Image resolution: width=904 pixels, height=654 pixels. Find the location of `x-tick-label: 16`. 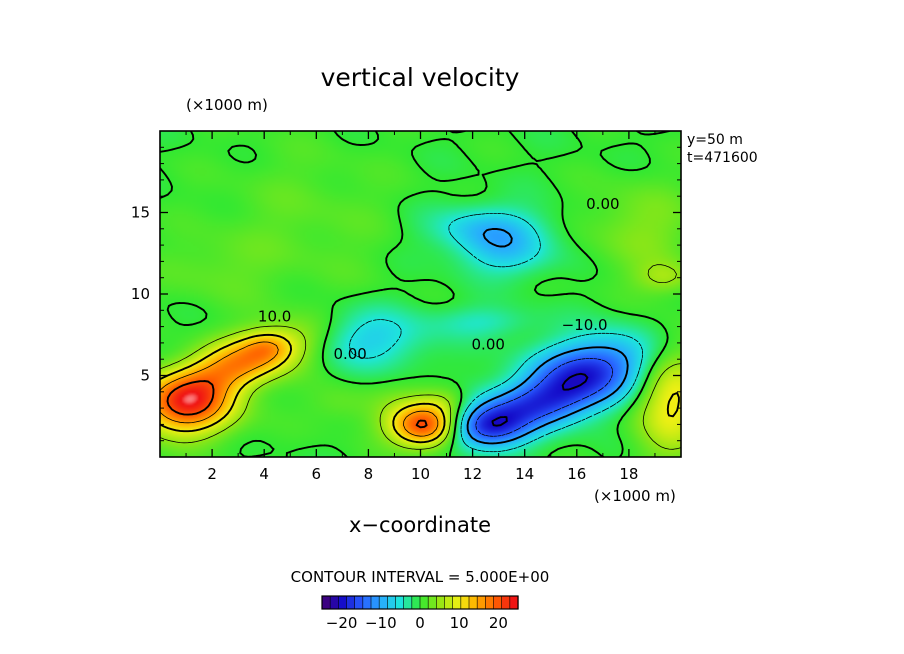

x-tick-label: 16 is located at coordinates (576, 474).